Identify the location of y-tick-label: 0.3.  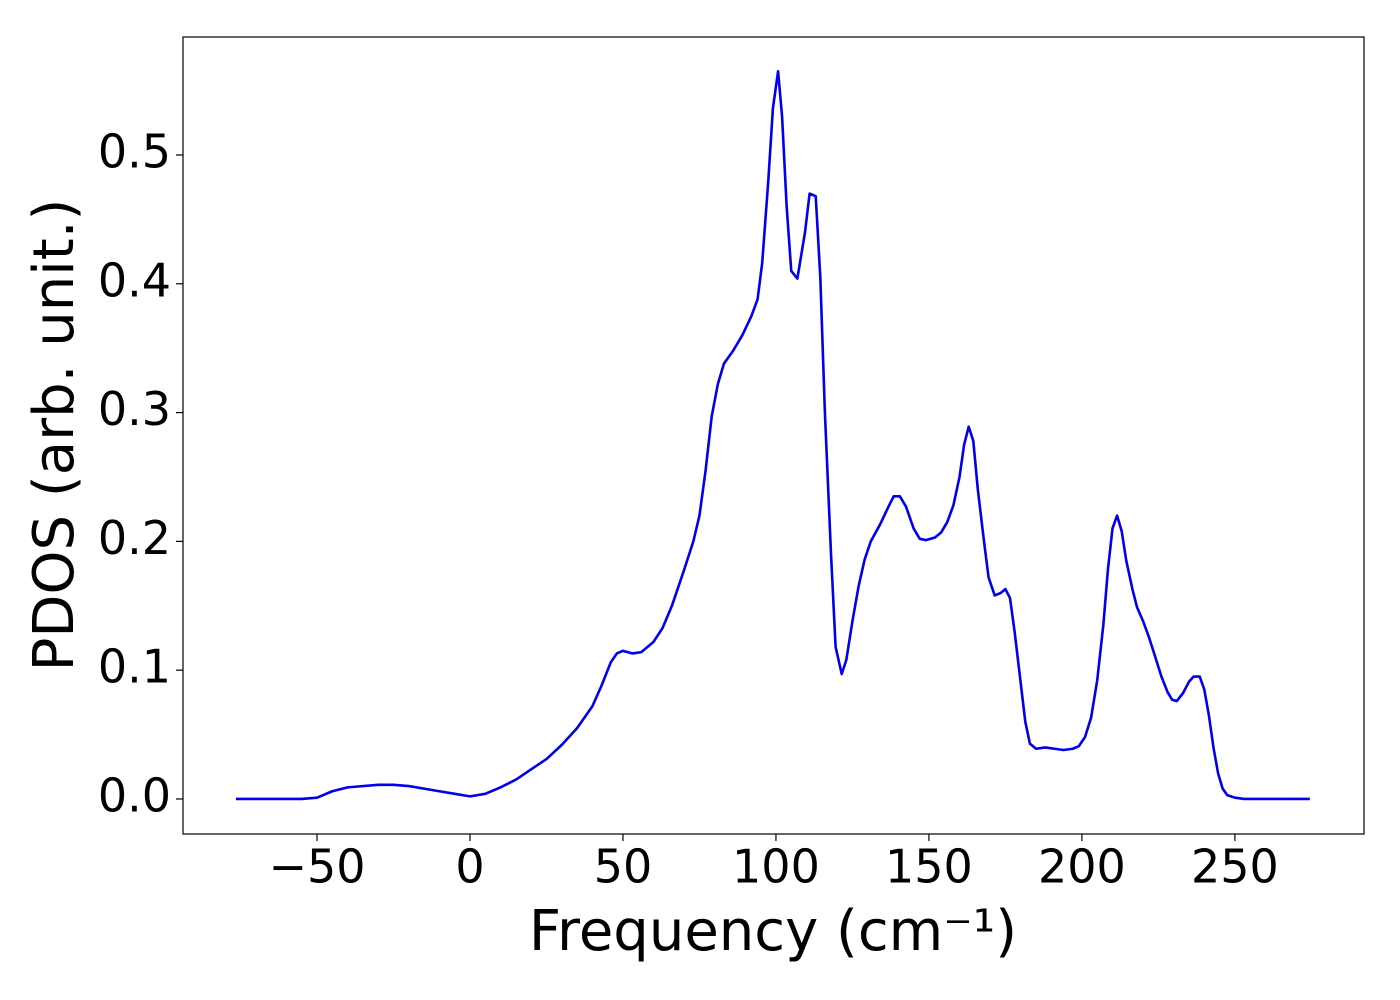
(134, 409).